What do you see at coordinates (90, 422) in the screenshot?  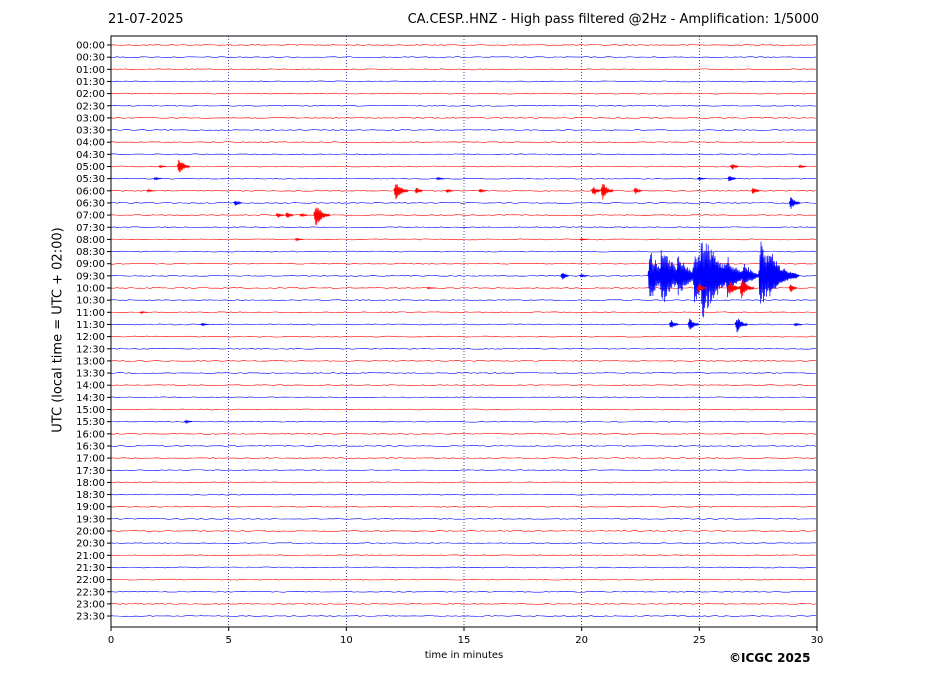 I see `y-tick-label: 15:30` at bounding box center [90, 422].